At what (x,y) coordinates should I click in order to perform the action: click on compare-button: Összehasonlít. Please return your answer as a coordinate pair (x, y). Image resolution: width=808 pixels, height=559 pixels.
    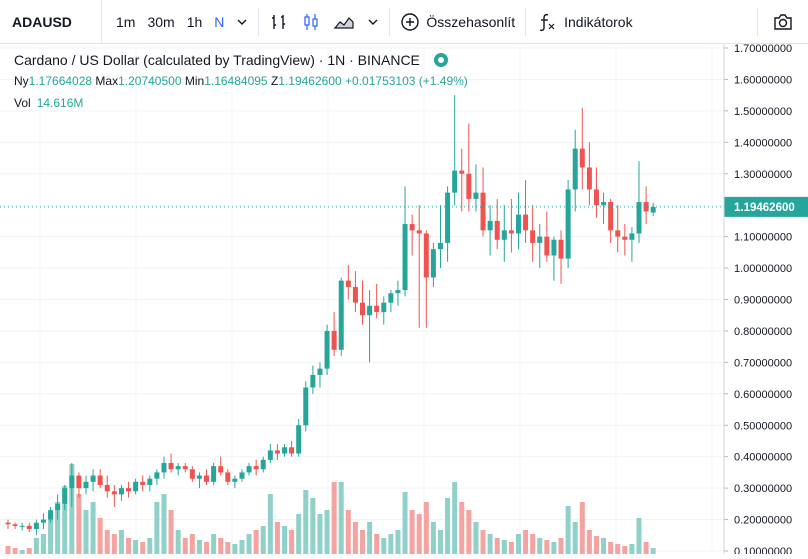
    Looking at the image, I should click on (457, 22).